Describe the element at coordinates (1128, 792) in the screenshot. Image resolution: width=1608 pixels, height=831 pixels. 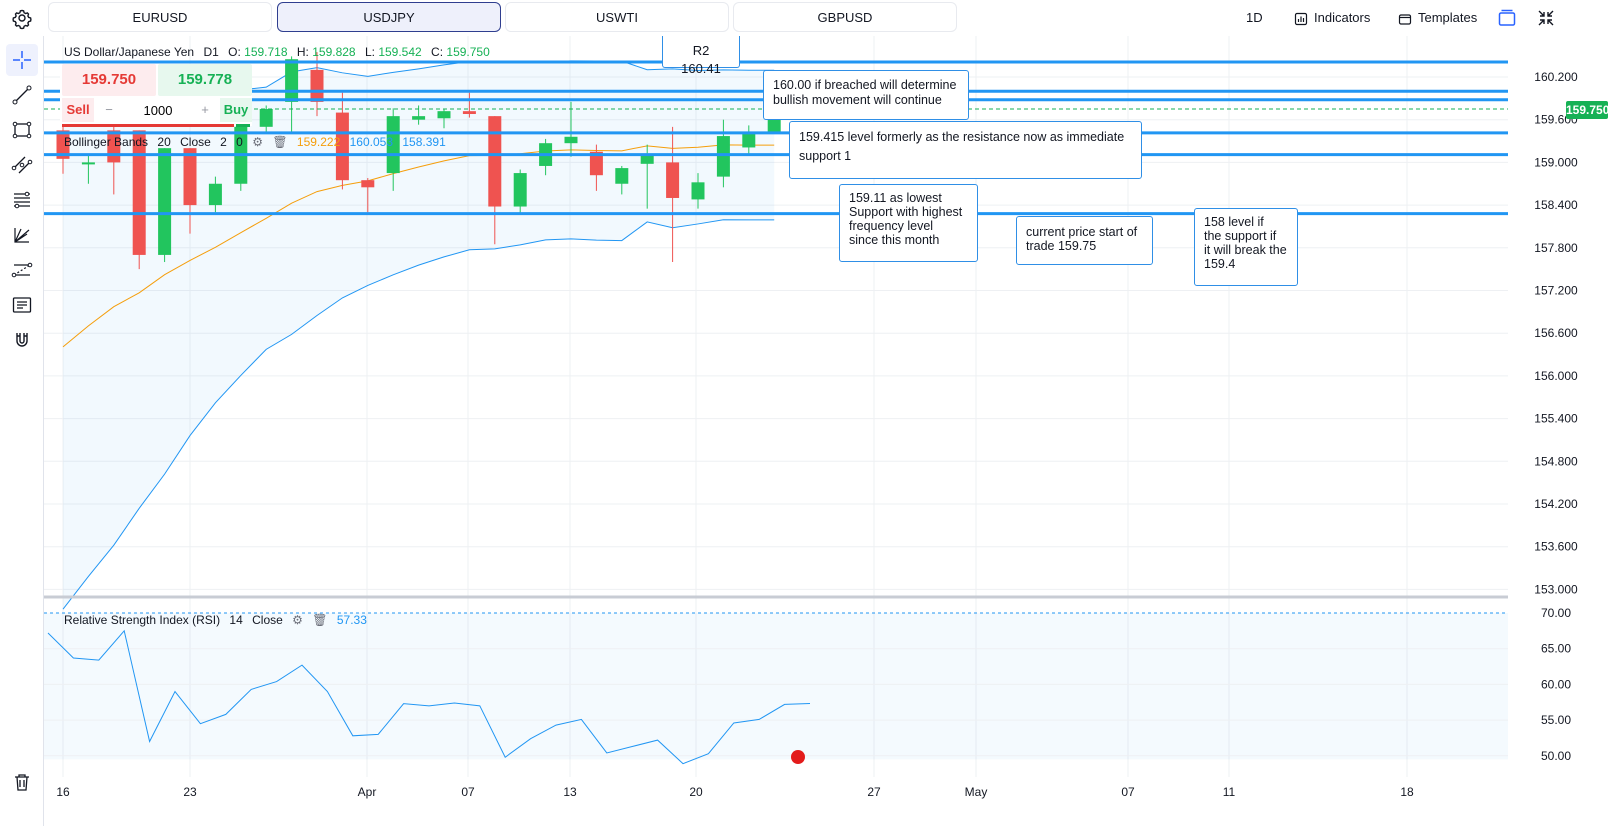
I see `time-tick-label: 07` at that location.